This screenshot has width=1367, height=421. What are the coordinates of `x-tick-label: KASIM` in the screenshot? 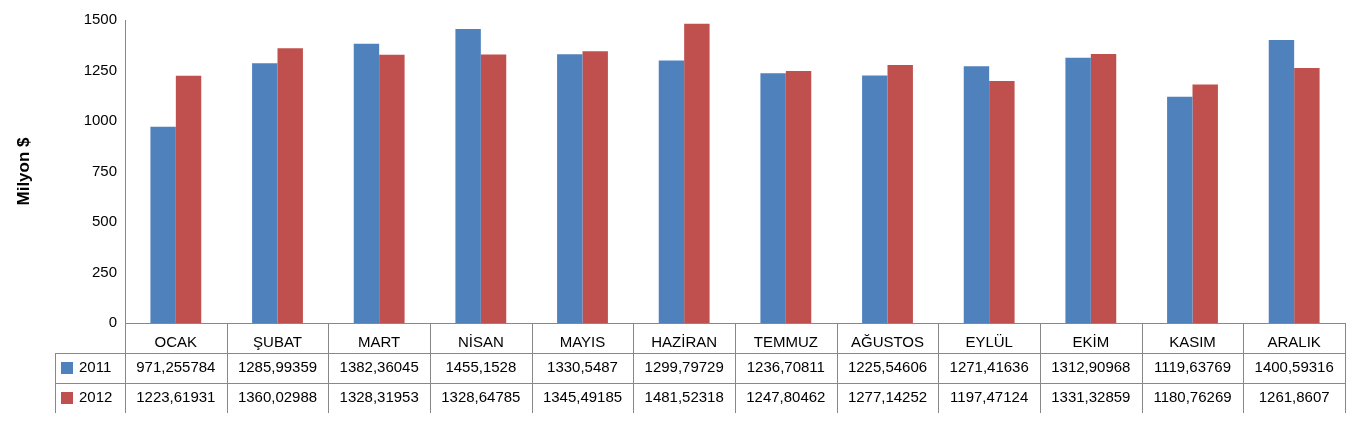 It's located at (1192, 342).